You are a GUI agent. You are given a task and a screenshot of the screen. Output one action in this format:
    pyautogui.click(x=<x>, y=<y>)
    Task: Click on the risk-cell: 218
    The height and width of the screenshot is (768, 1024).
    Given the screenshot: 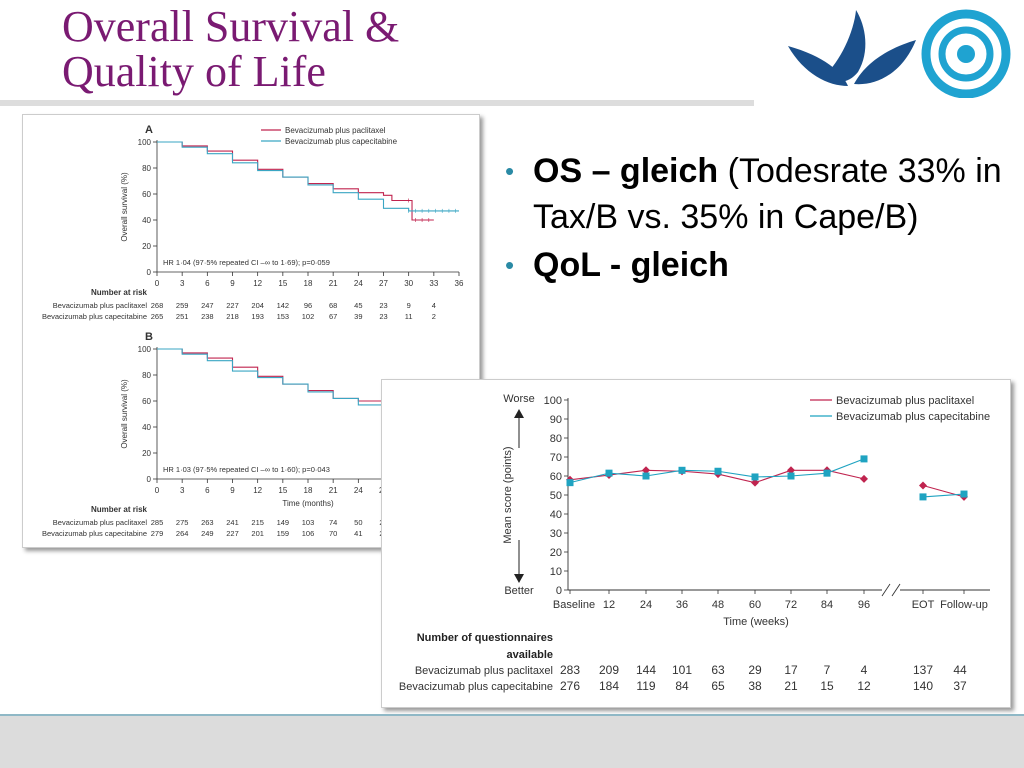 What is the action you would take?
    pyautogui.click(x=232, y=316)
    